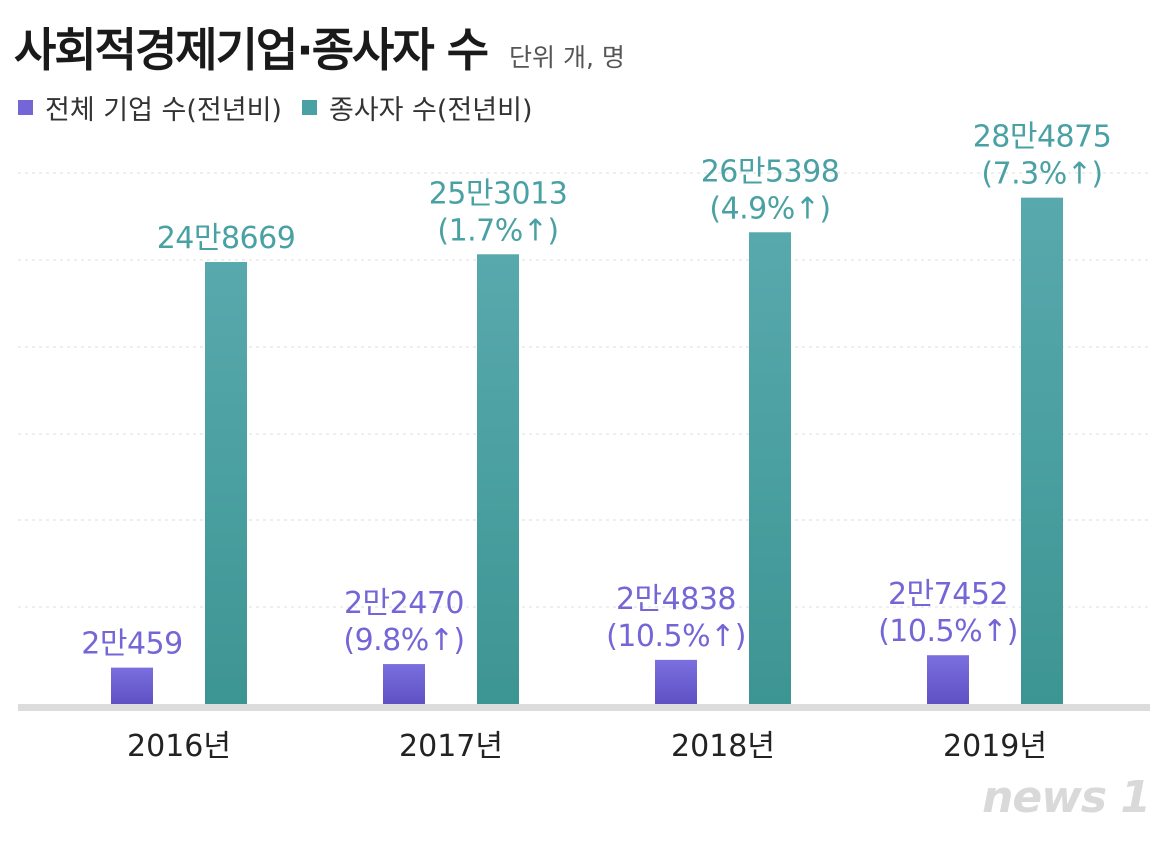  What do you see at coordinates (451, 746) in the screenshot?
I see `x-tick-label-1: 2017년` at bounding box center [451, 746].